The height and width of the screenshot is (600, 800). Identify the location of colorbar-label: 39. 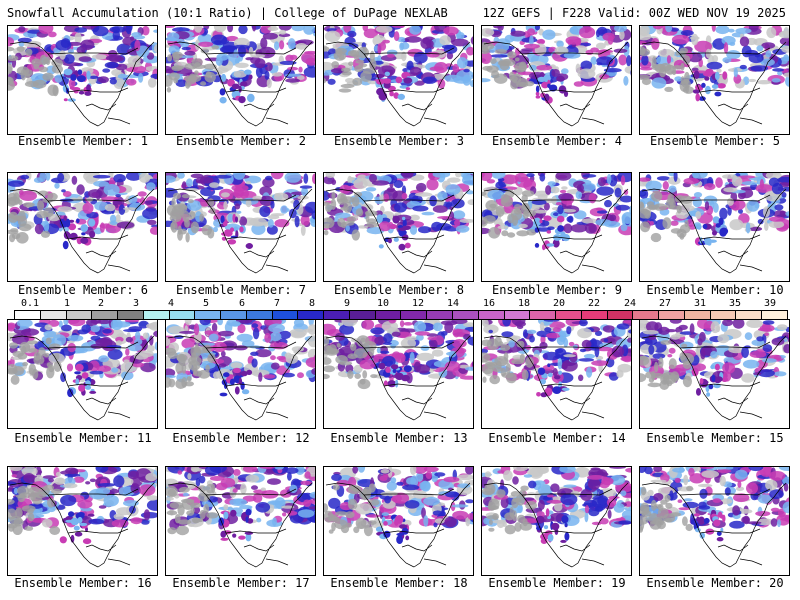
(770, 303).